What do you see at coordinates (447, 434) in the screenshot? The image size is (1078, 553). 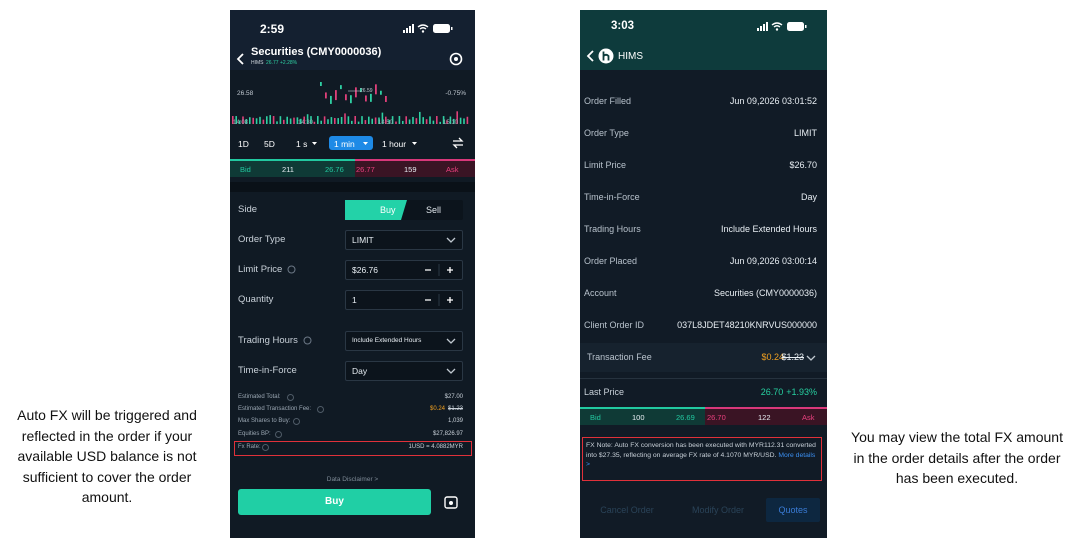 I see `summary-value: $27,826.97` at bounding box center [447, 434].